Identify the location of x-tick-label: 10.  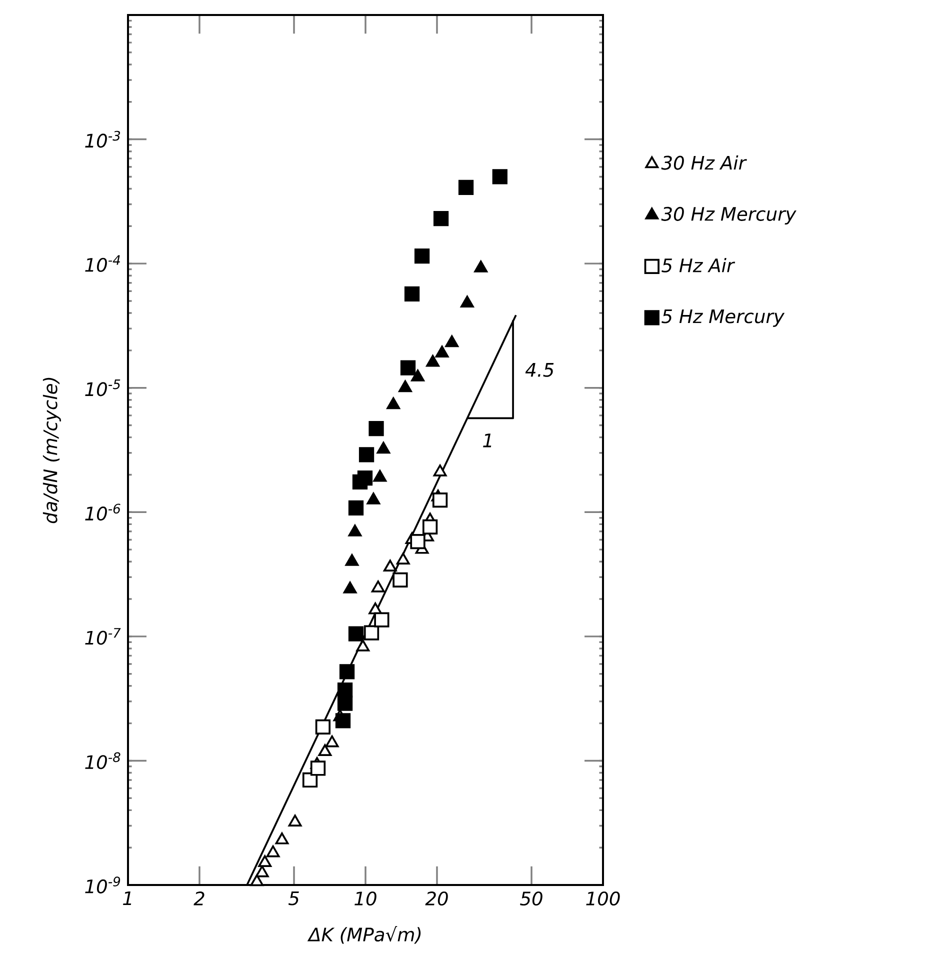
(365, 898).